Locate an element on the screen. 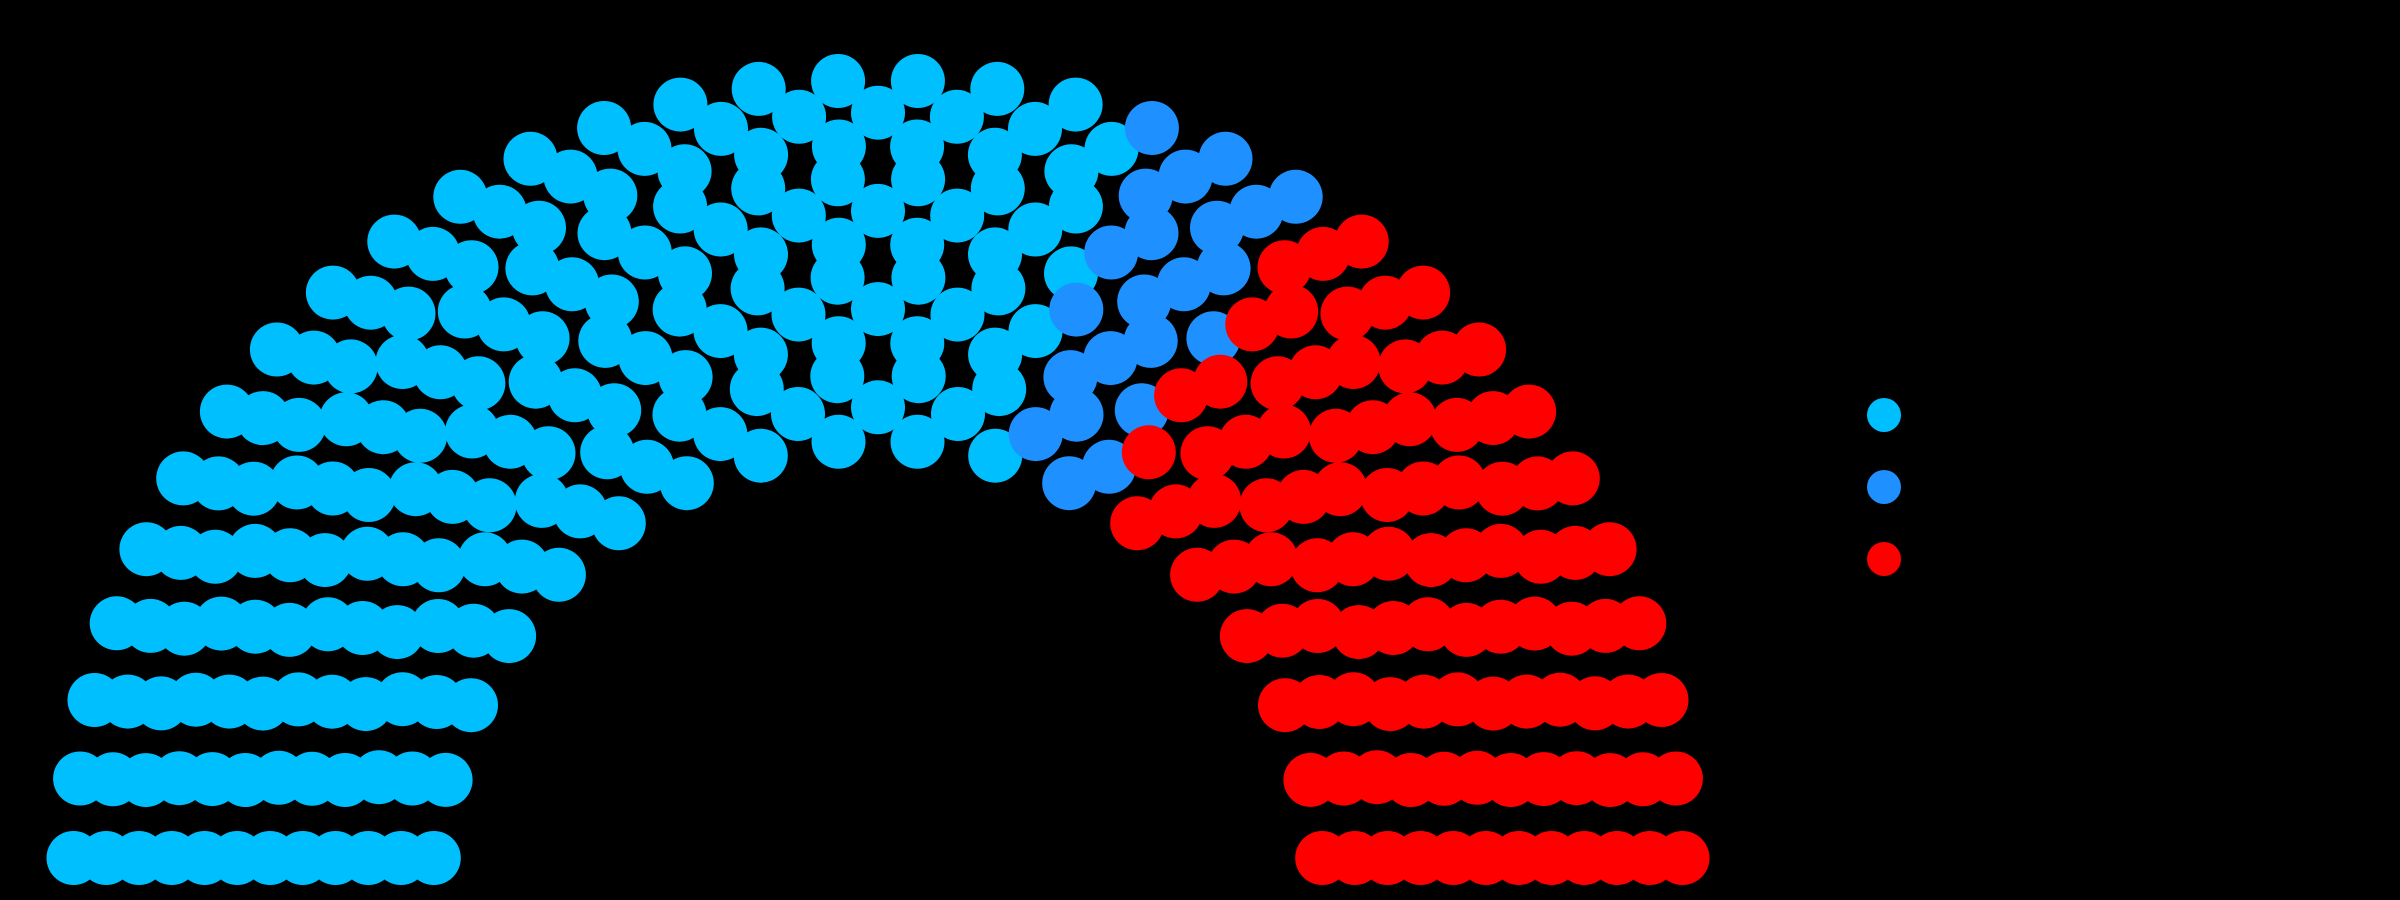  legend-marker-party-1-light-blue is located at coordinates (1884, 415).